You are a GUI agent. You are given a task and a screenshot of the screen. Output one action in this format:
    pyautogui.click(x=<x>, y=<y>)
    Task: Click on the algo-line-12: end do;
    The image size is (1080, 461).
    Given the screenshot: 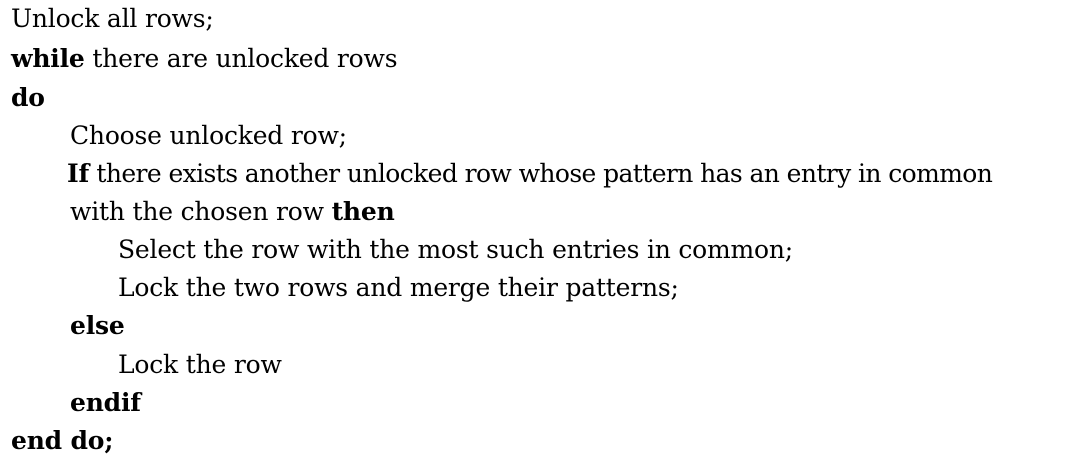 What is the action you would take?
    pyautogui.click(x=62, y=441)
    